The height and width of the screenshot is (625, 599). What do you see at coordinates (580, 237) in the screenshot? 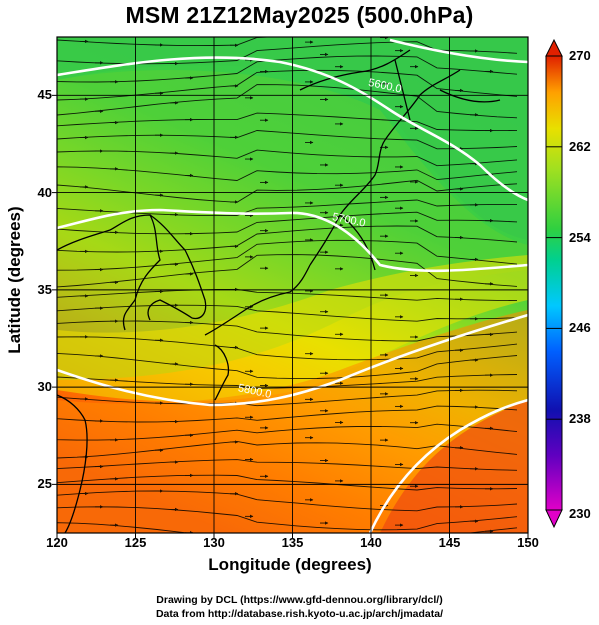
I see `colorbar-tick-label: 254` at bounding box center [580, 237].